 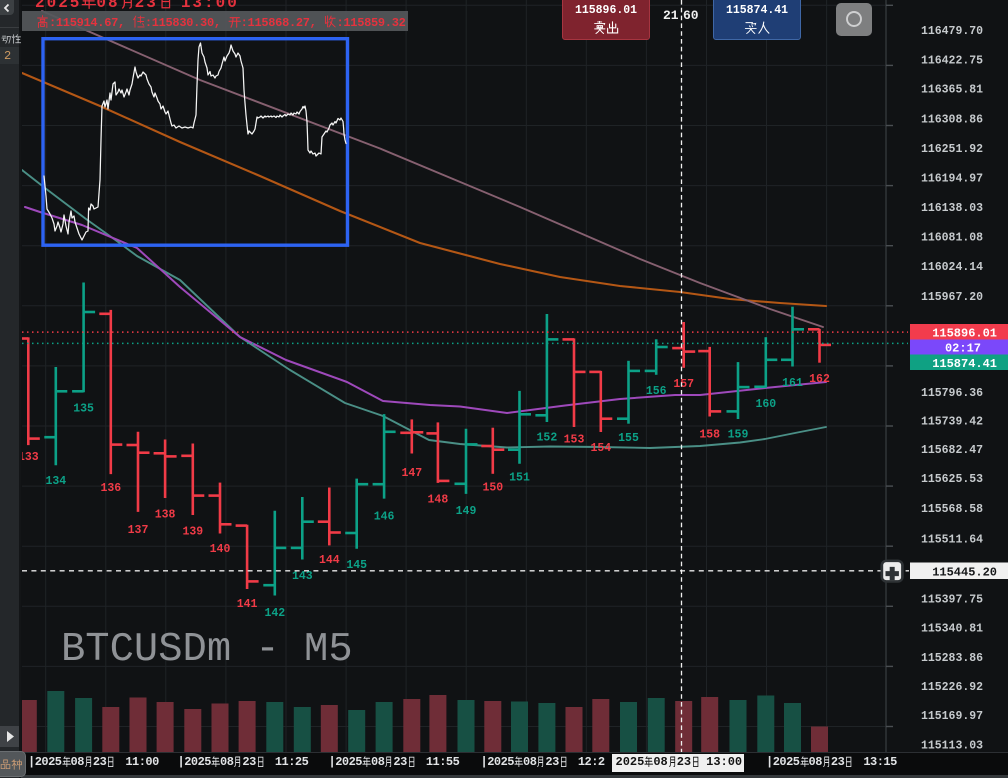 What do you see at coordinates (952, 745) in the screenshot?
I see `svg-text: 115113.03` at bounding box center [952, 745].